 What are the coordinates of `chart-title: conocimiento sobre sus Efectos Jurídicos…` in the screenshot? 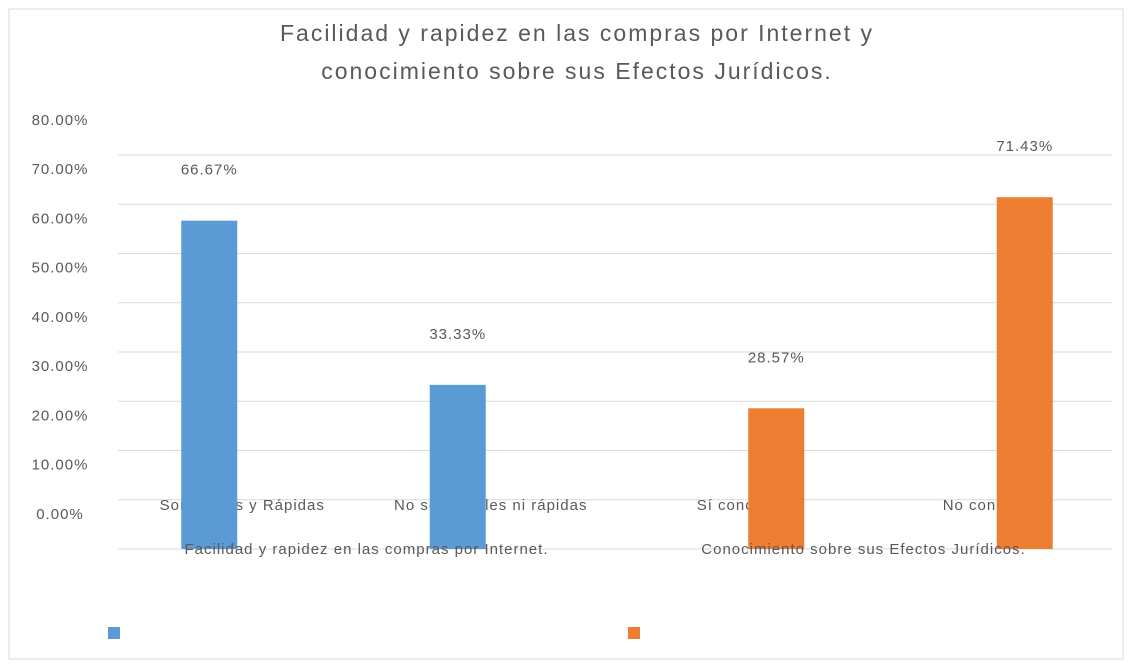 It's located at (577, 71).